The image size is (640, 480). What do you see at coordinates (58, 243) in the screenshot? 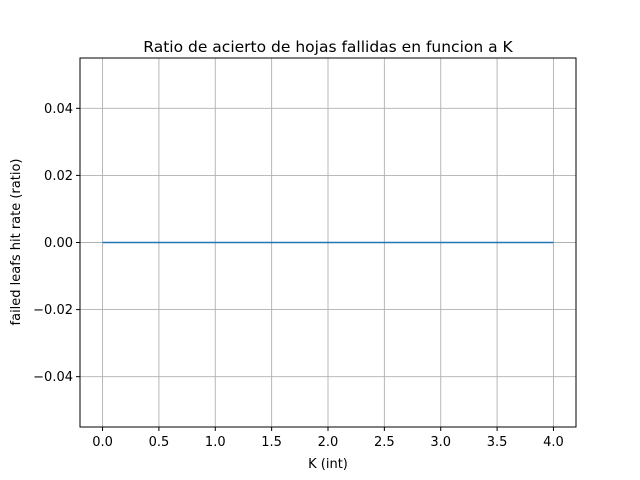
I see `y-tick-label: 0.00` at bounding box center [58, 243].